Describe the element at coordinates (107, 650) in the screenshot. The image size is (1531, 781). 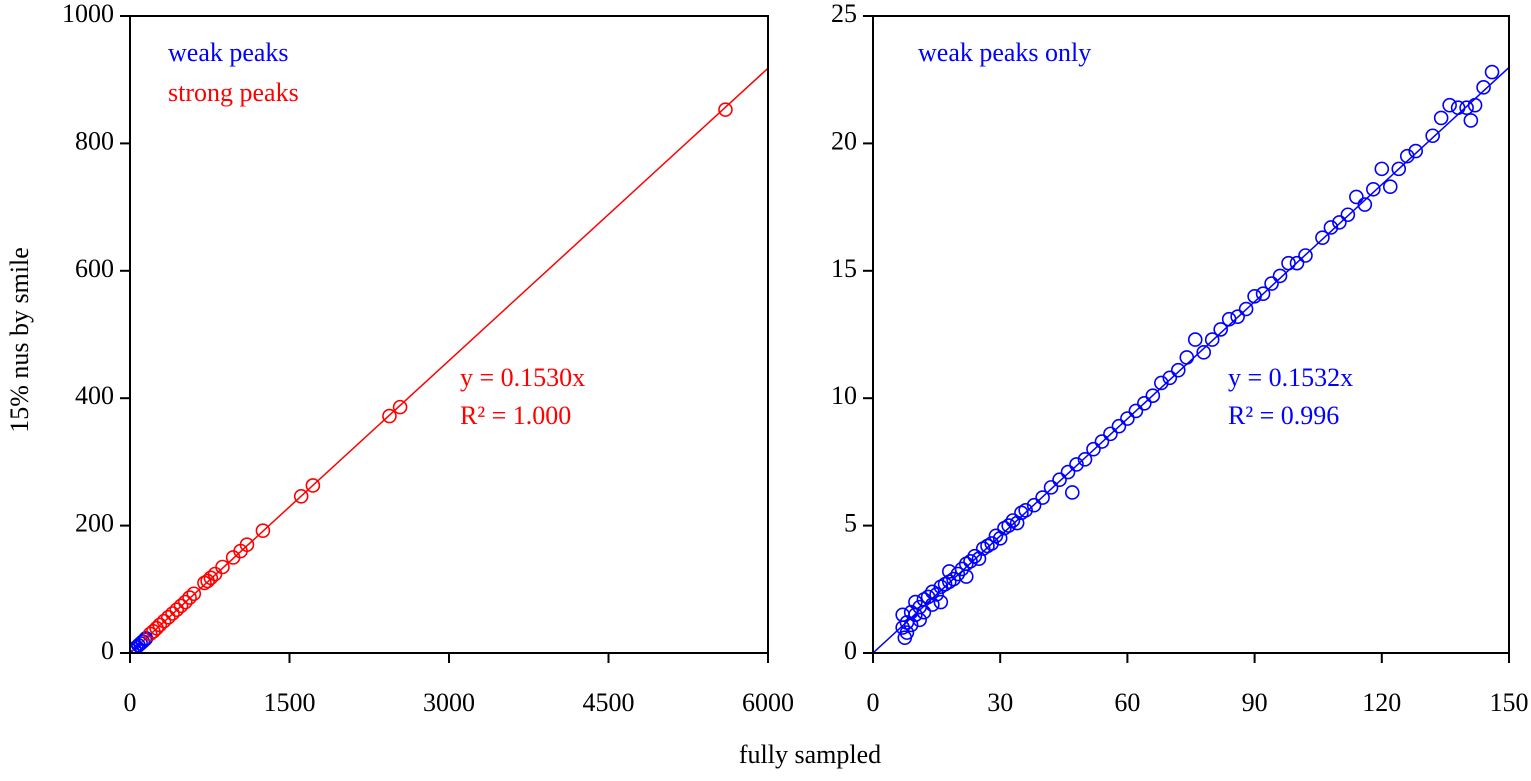
I see `y-tick-label: 0` at that location.